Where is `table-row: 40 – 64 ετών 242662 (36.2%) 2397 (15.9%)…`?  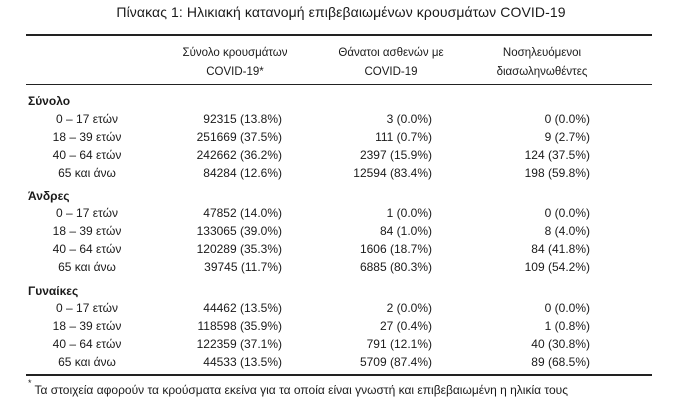
table-row: 40 – 64 ετών 242662 (36.2%) 2397 (15.9%)… is located at coordinates (341, 157).